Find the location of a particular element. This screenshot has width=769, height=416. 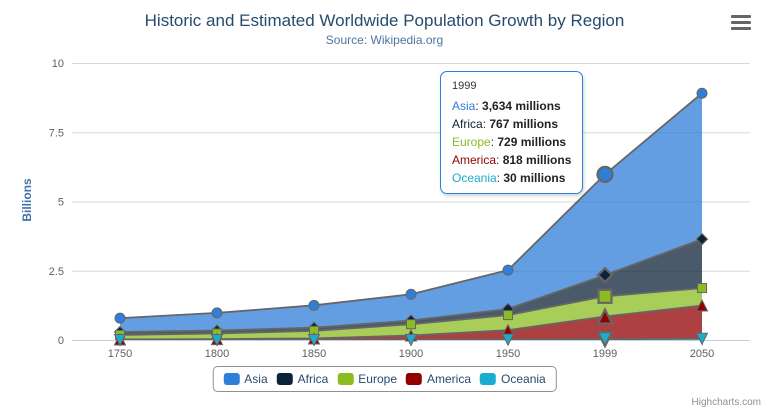

legend-label: America is located at coordinates (449, 379).